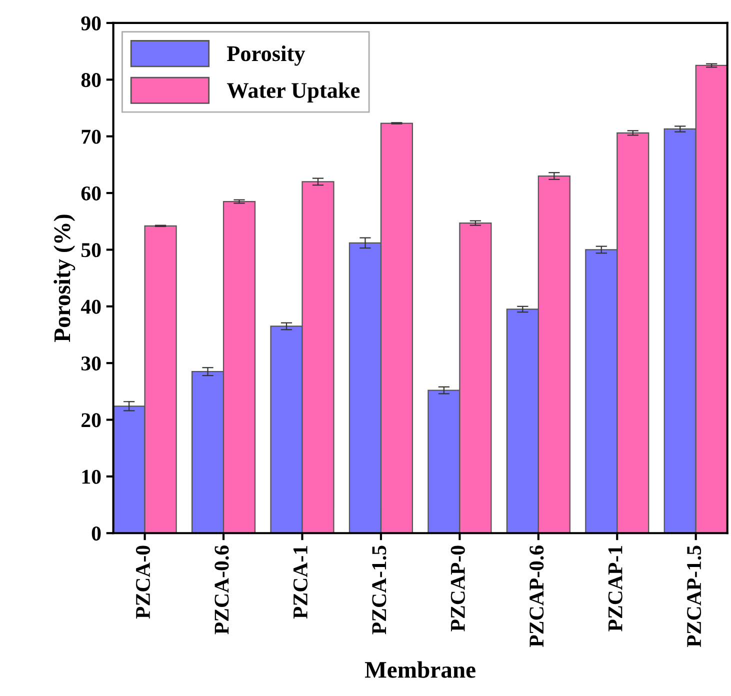 Image resolution: width=731 pixels, height=696 pixels. I want to click on legend-label: Porosity, so click(266, 56).